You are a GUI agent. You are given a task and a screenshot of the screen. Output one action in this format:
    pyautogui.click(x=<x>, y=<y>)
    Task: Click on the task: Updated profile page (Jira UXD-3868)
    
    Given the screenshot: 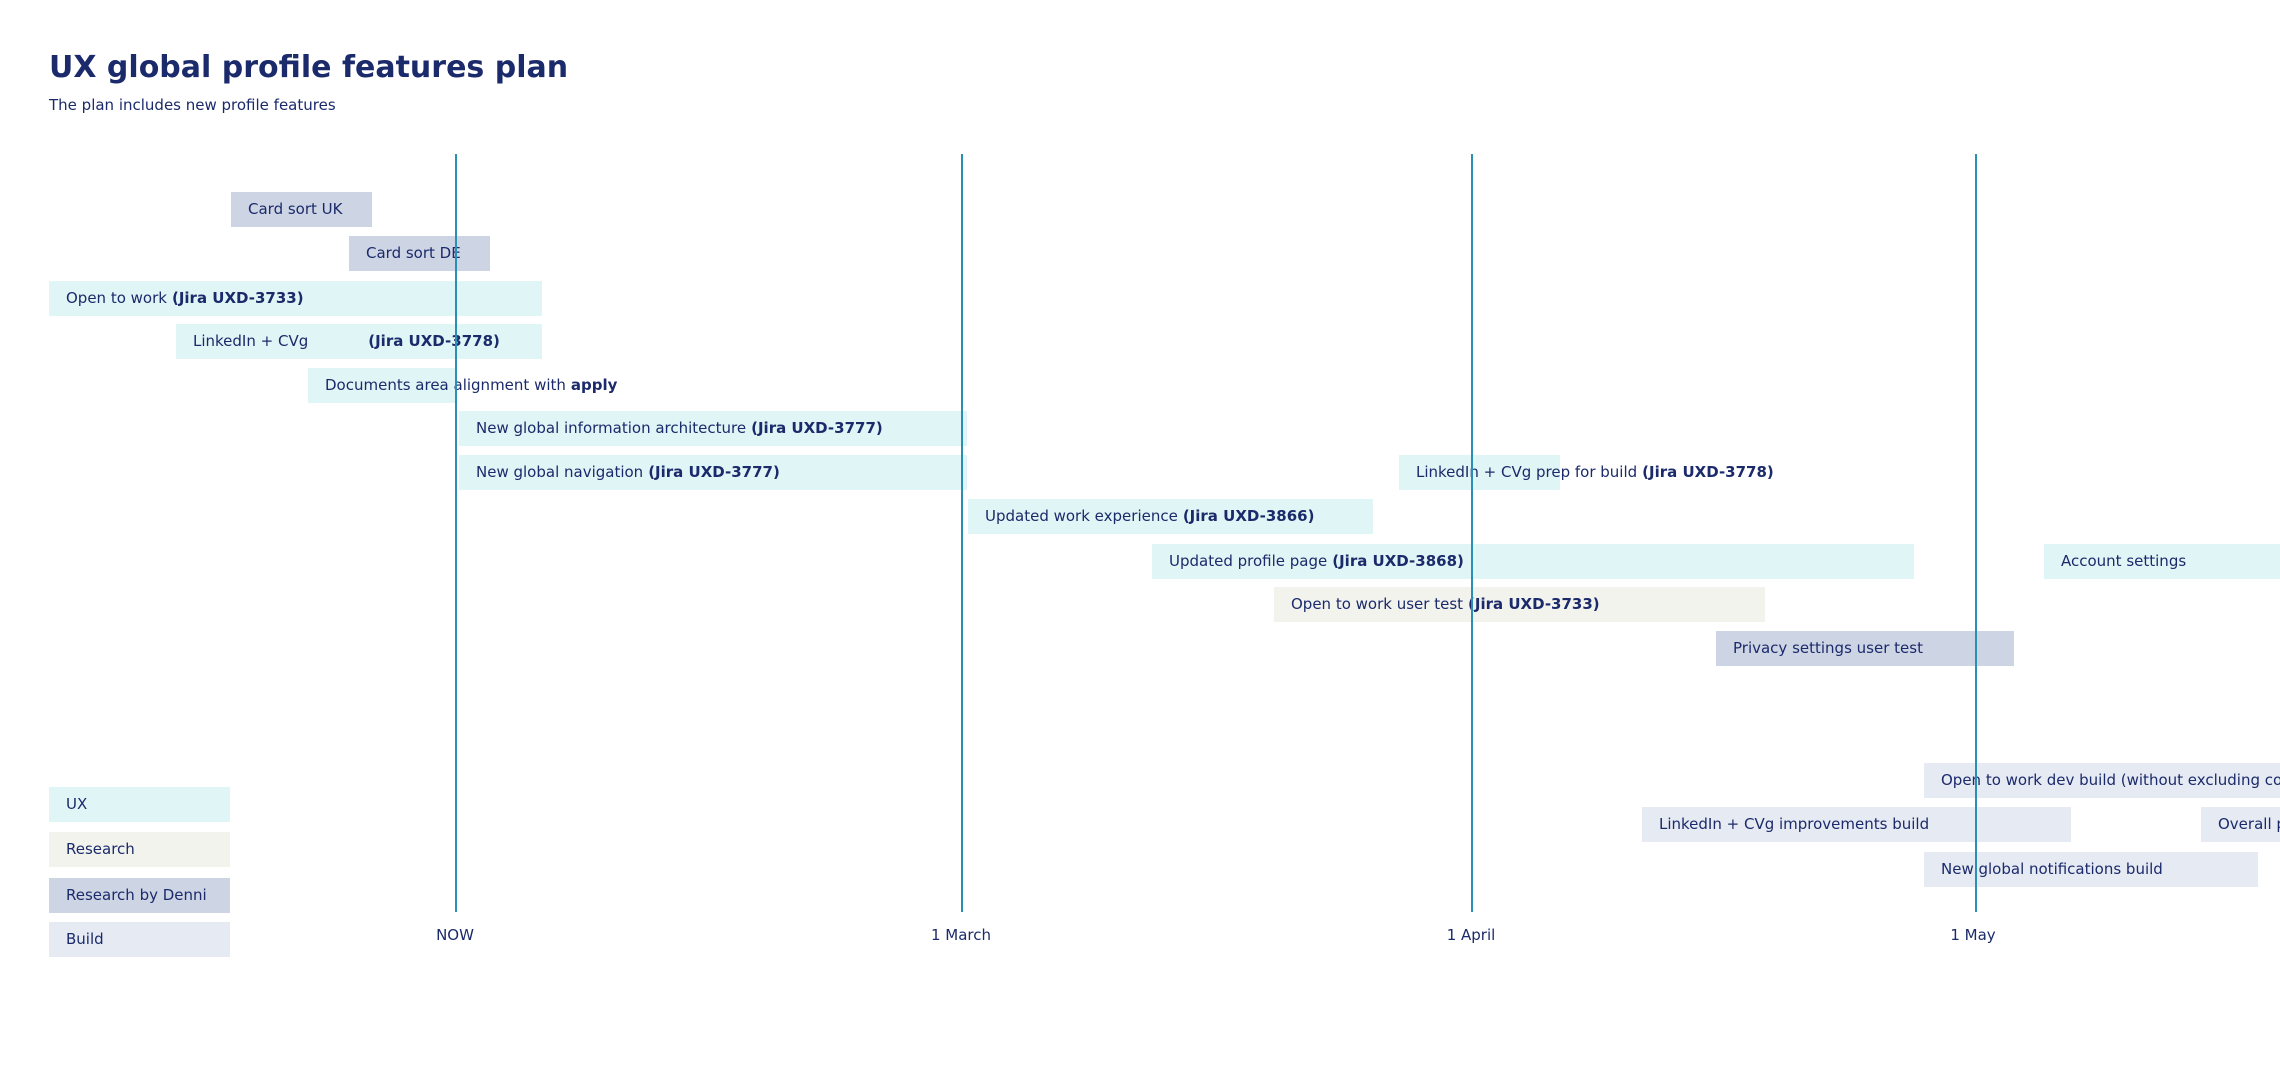 What is the action you would take?
    pyautogui.click(x=1533, y=561)
    